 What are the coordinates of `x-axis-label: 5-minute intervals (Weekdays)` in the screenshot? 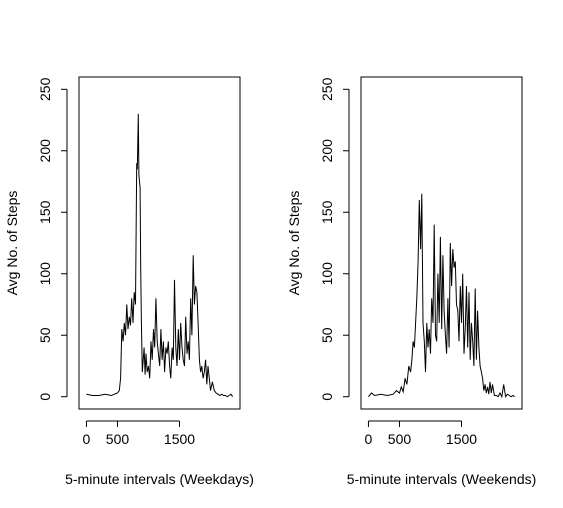 It's located at (159, 479).